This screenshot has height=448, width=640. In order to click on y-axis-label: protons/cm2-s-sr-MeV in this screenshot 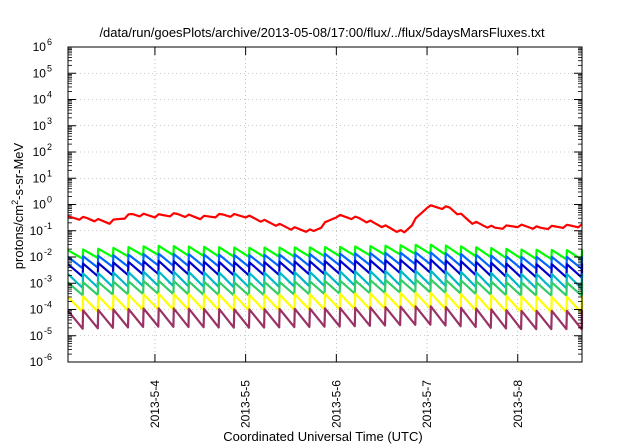, I will do `click(18, 205)`.